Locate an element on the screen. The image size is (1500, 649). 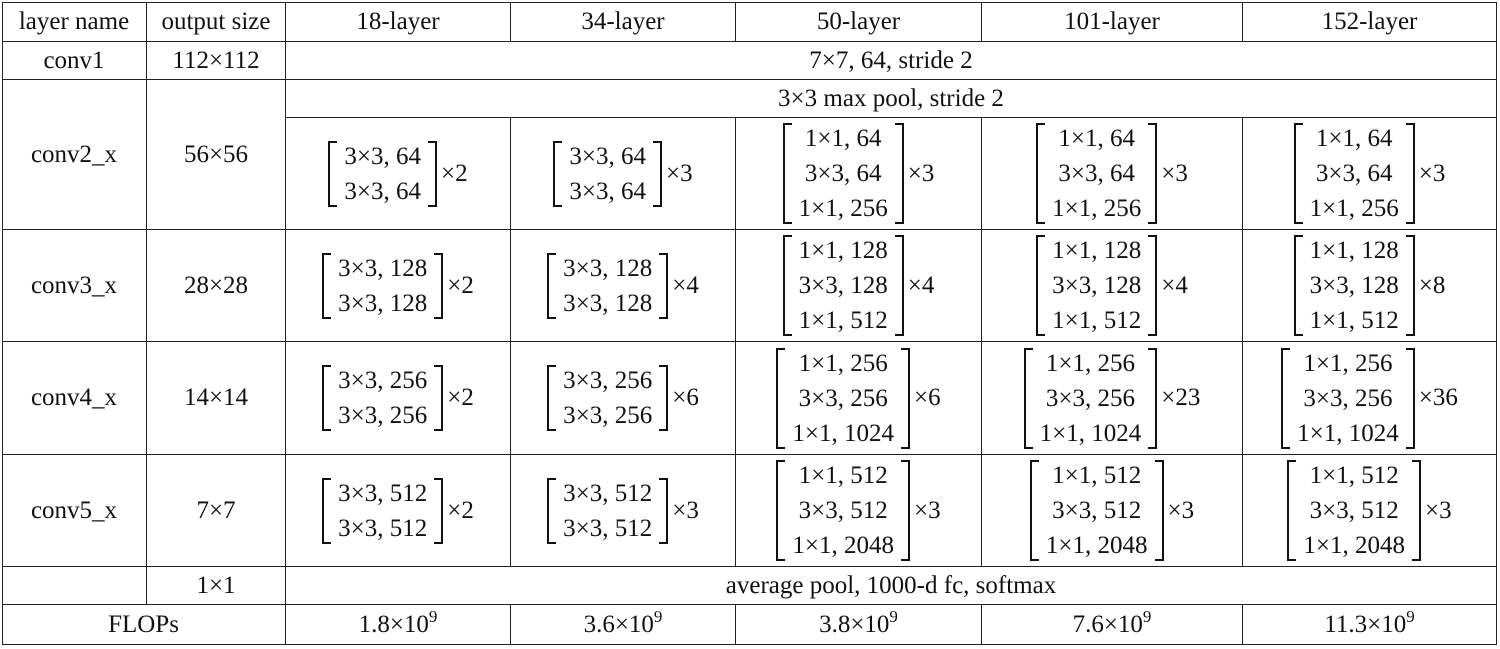
flops-base: 3.8×10 is located at coordinates (854, 624).